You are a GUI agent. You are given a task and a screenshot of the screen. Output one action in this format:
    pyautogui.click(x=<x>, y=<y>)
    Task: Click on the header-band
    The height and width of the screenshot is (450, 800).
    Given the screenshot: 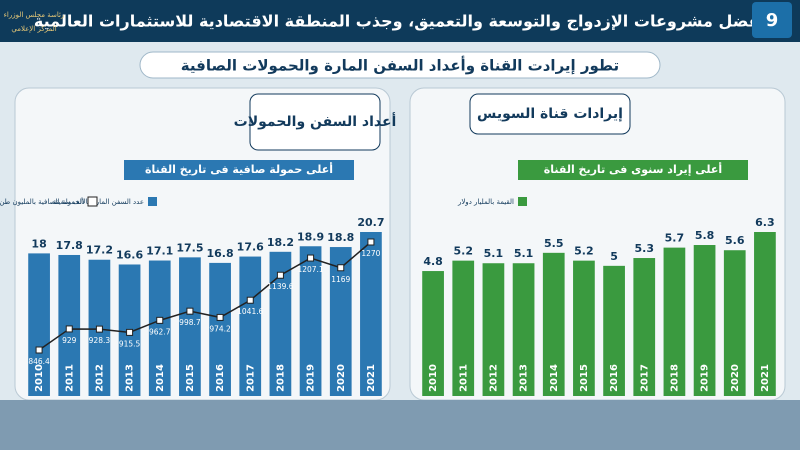 What is the action you would take?
    pyautogui.click(x=400, y=21)
    